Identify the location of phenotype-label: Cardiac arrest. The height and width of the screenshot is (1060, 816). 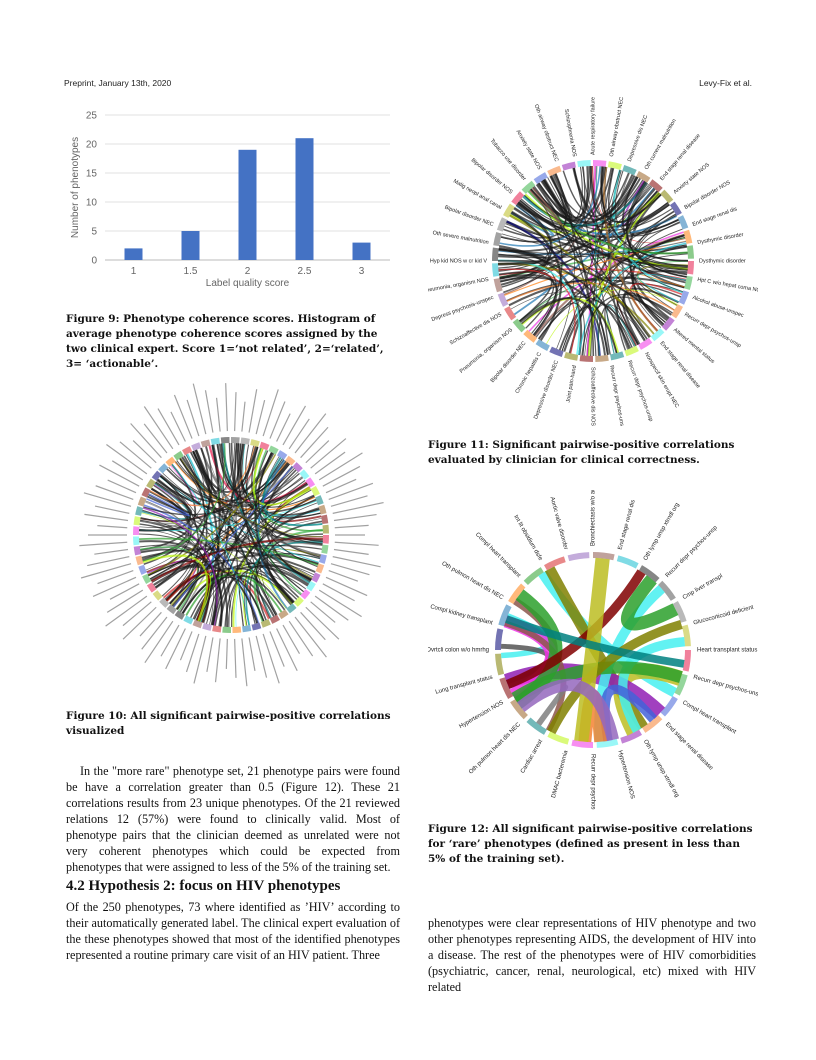
(532, 757).